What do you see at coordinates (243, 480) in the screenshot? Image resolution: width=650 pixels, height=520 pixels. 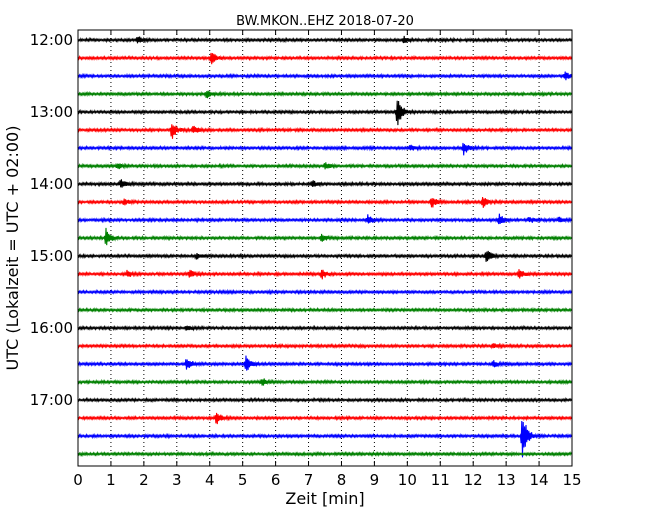 I see `x-tick-label: 5` at bounding box center [243, 480].